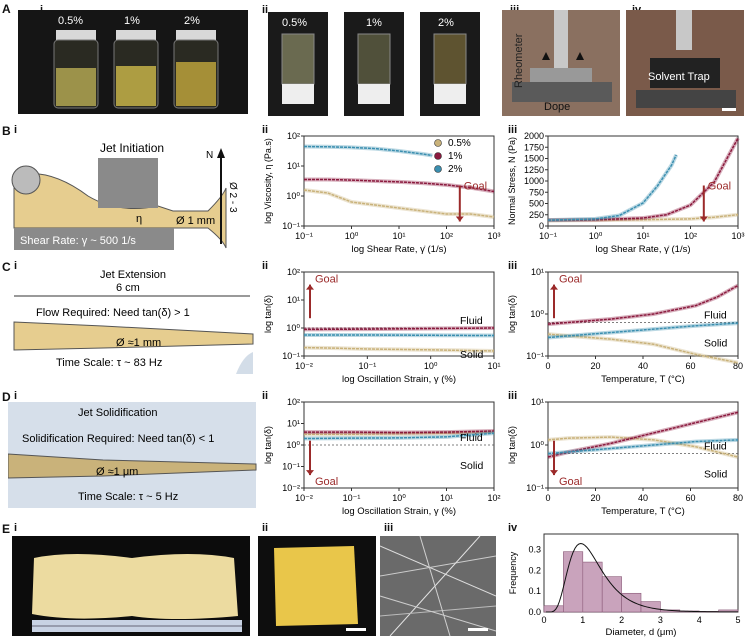 The image size is (746, 638). Describe the element at coordinates (512, 181) in the screenshot. I see `y-axis-label: Normal Stress, N (Pa)` at that location.